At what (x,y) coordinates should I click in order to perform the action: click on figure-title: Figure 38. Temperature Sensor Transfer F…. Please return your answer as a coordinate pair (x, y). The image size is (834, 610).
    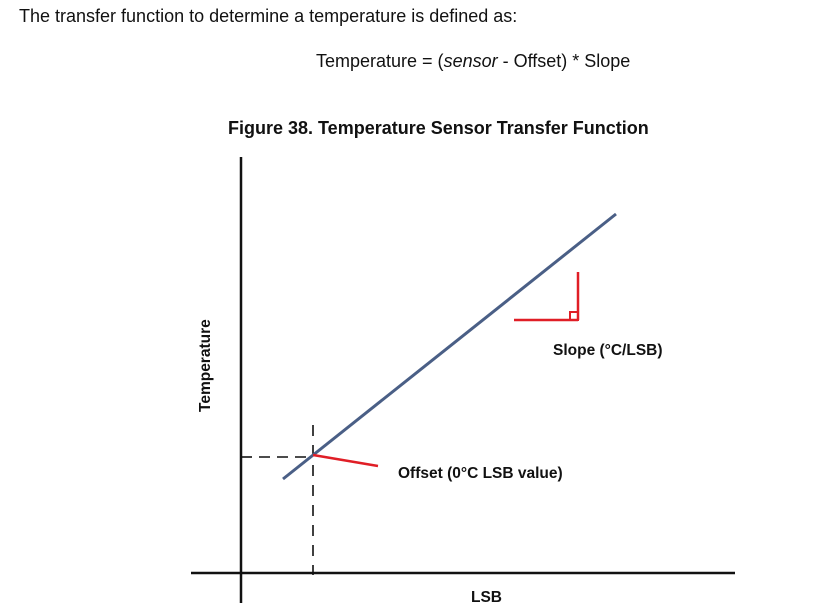
    Looking at the image, I should click on (438, 128).